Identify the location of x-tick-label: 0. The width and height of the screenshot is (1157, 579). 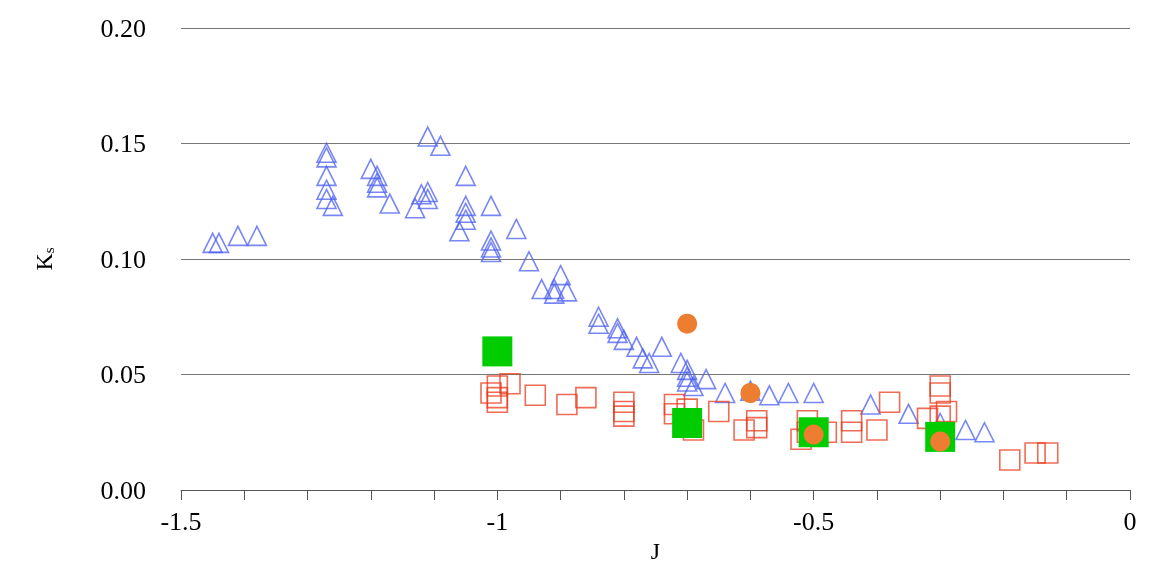
(1130, 521).